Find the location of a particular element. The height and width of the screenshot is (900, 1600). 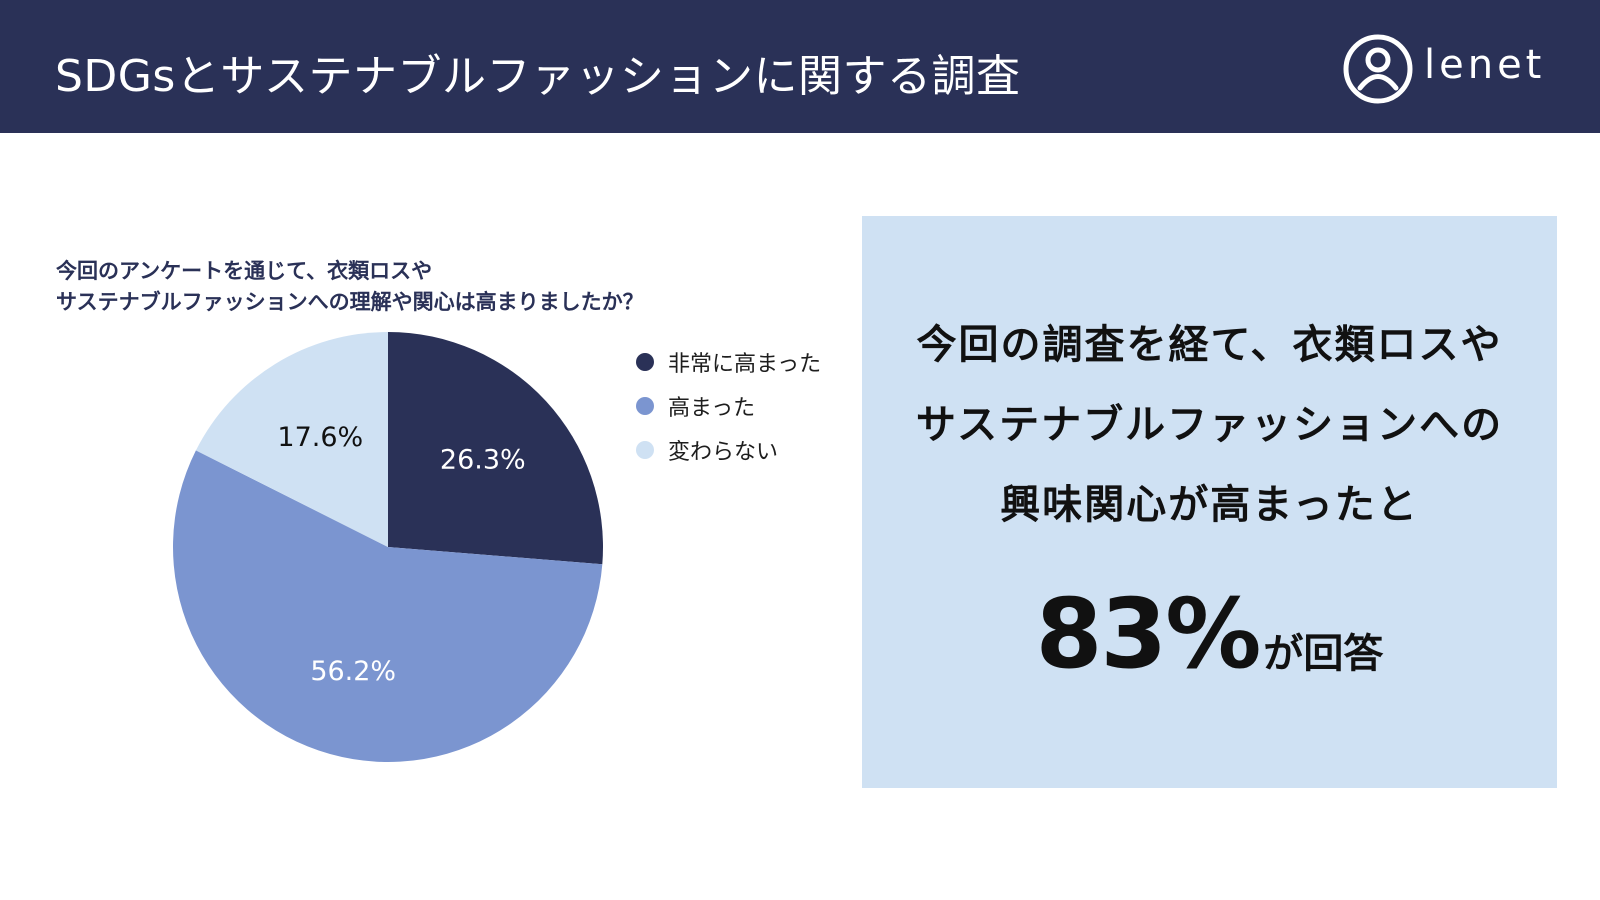

chart-legend: 非常に高まった 高まった変わらない is located at coordinates (728, 406).